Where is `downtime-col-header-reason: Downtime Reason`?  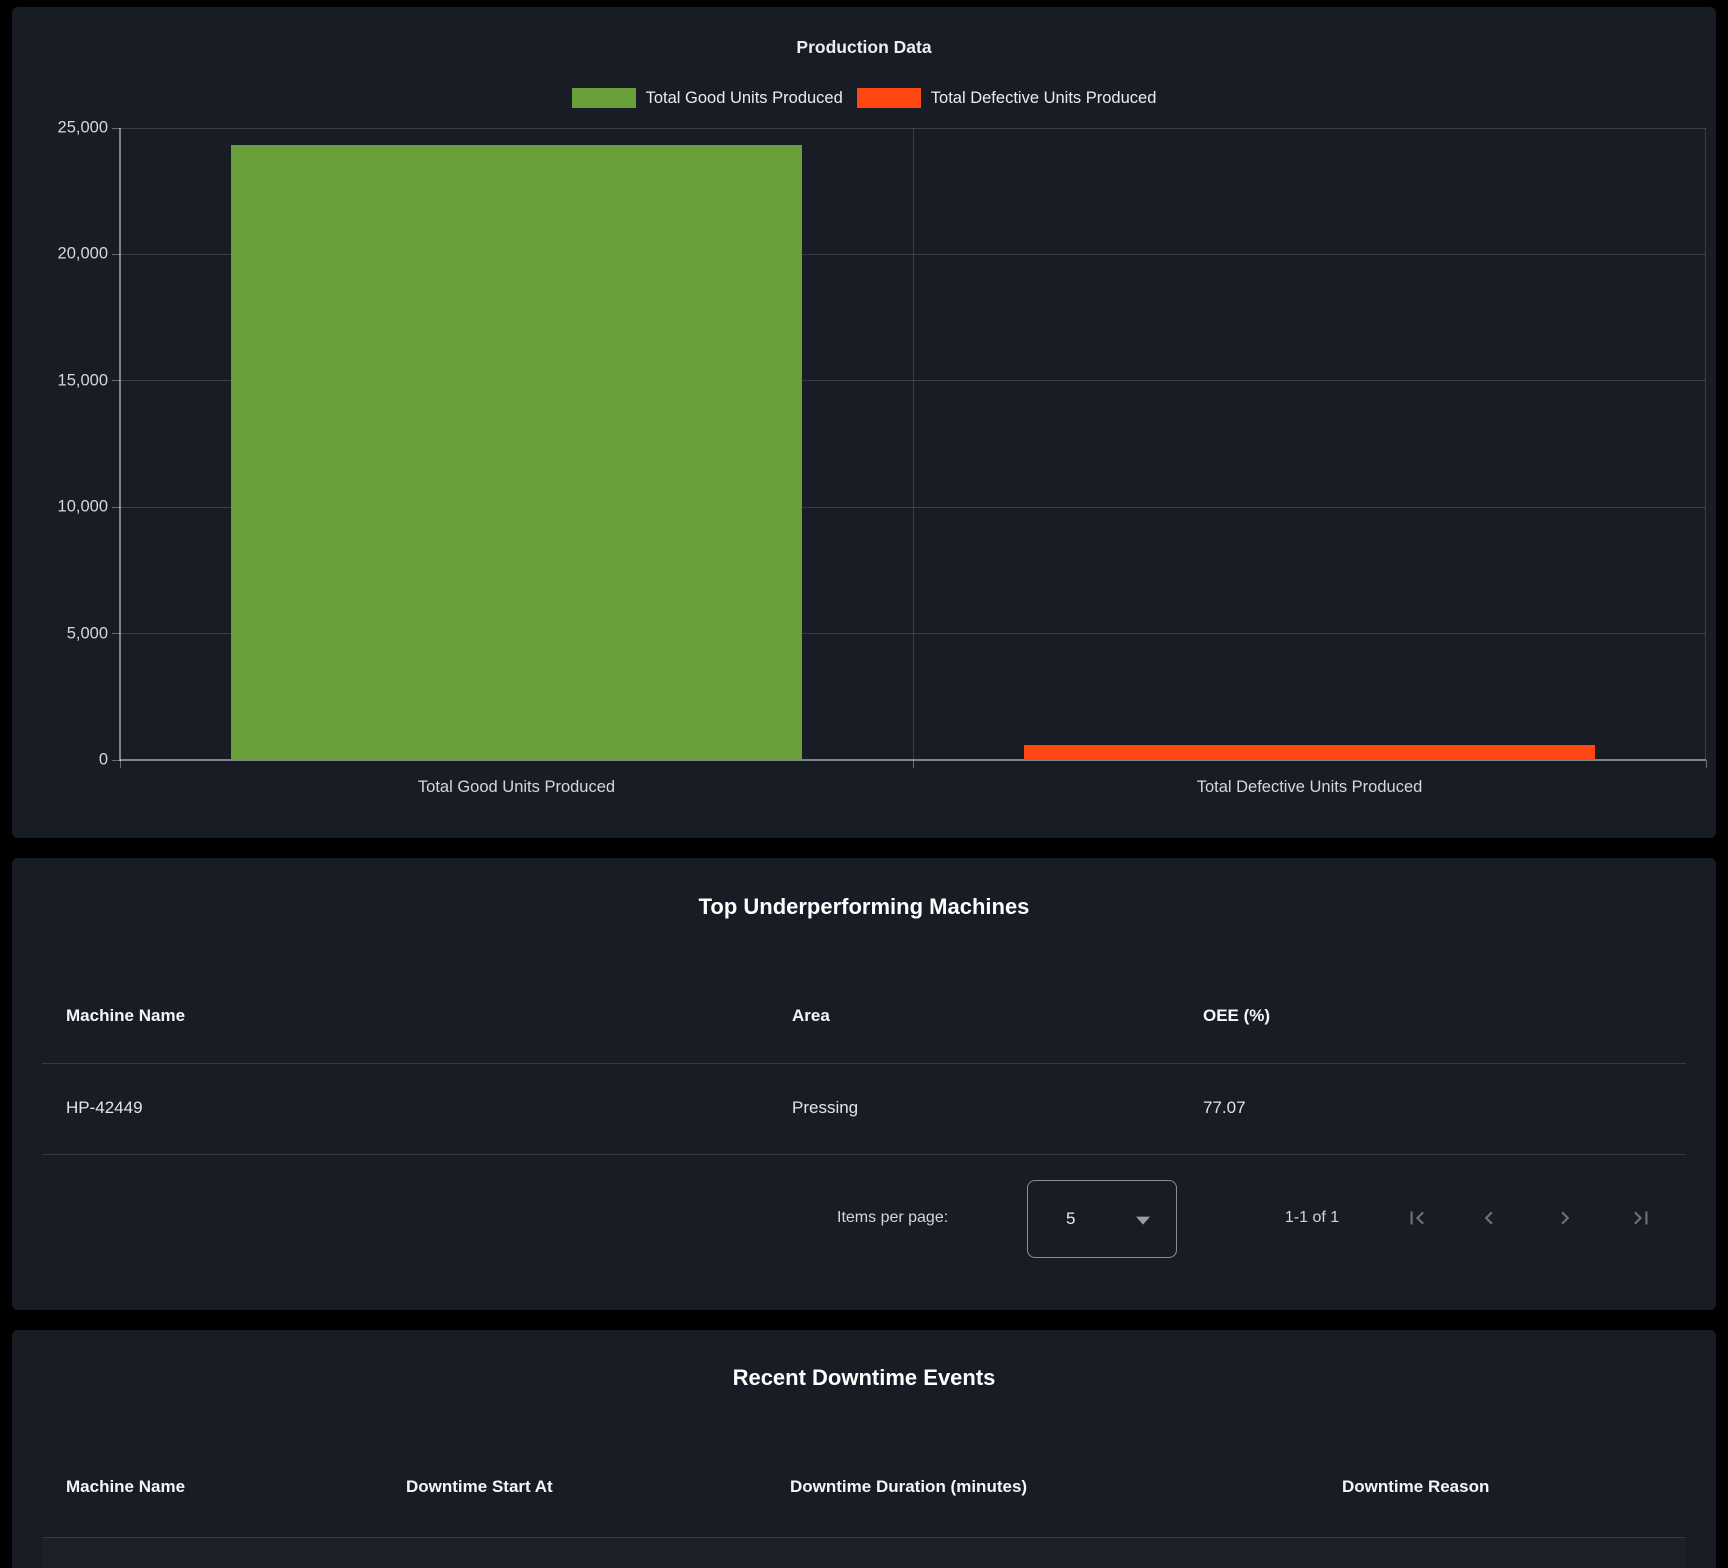
downtime-col-header-reason: Downtime Reason is located at coordinates (1416, 1486).